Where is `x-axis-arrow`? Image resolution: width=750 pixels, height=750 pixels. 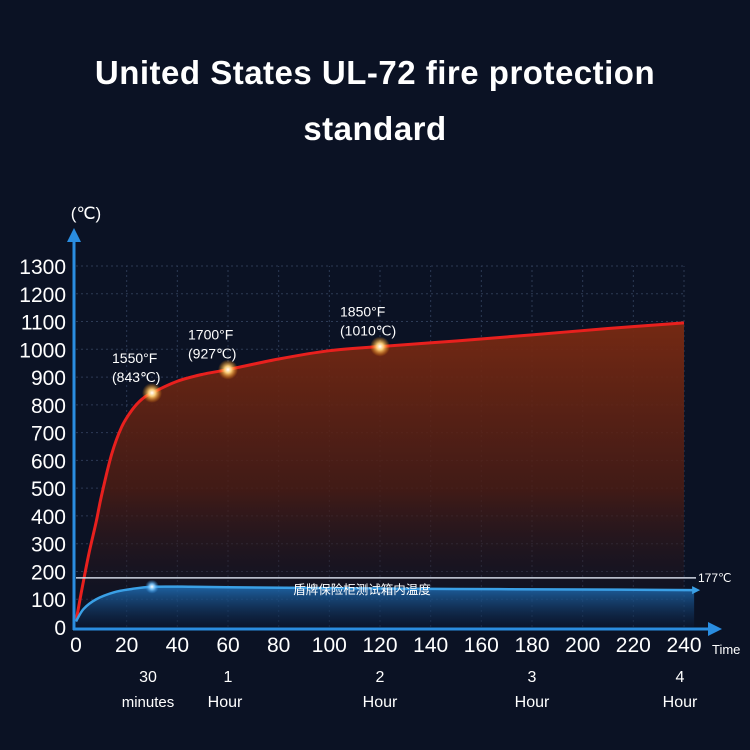 x-axis-arrow is located at coordinates (715, 629).